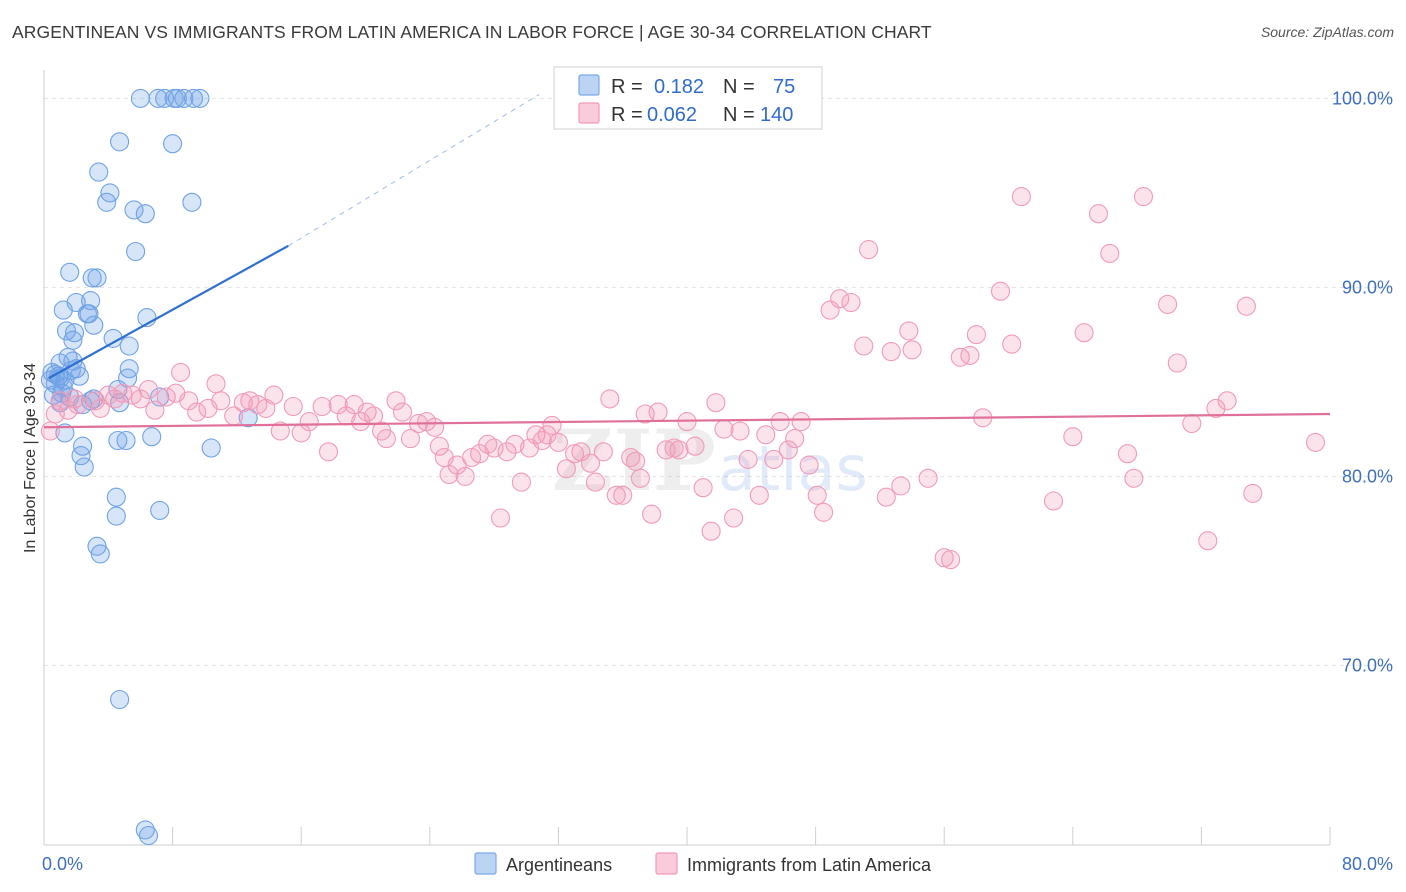 The height and width of the screenshot is (892, 1406). I want to click on stats-legend-n-blue: 75, so click(784, 87).